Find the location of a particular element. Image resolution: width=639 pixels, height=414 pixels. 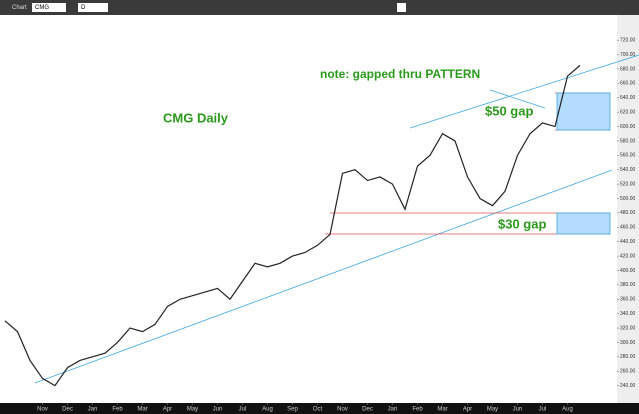

y-tick-label: 320.00 is located at coordinates (628, 328).